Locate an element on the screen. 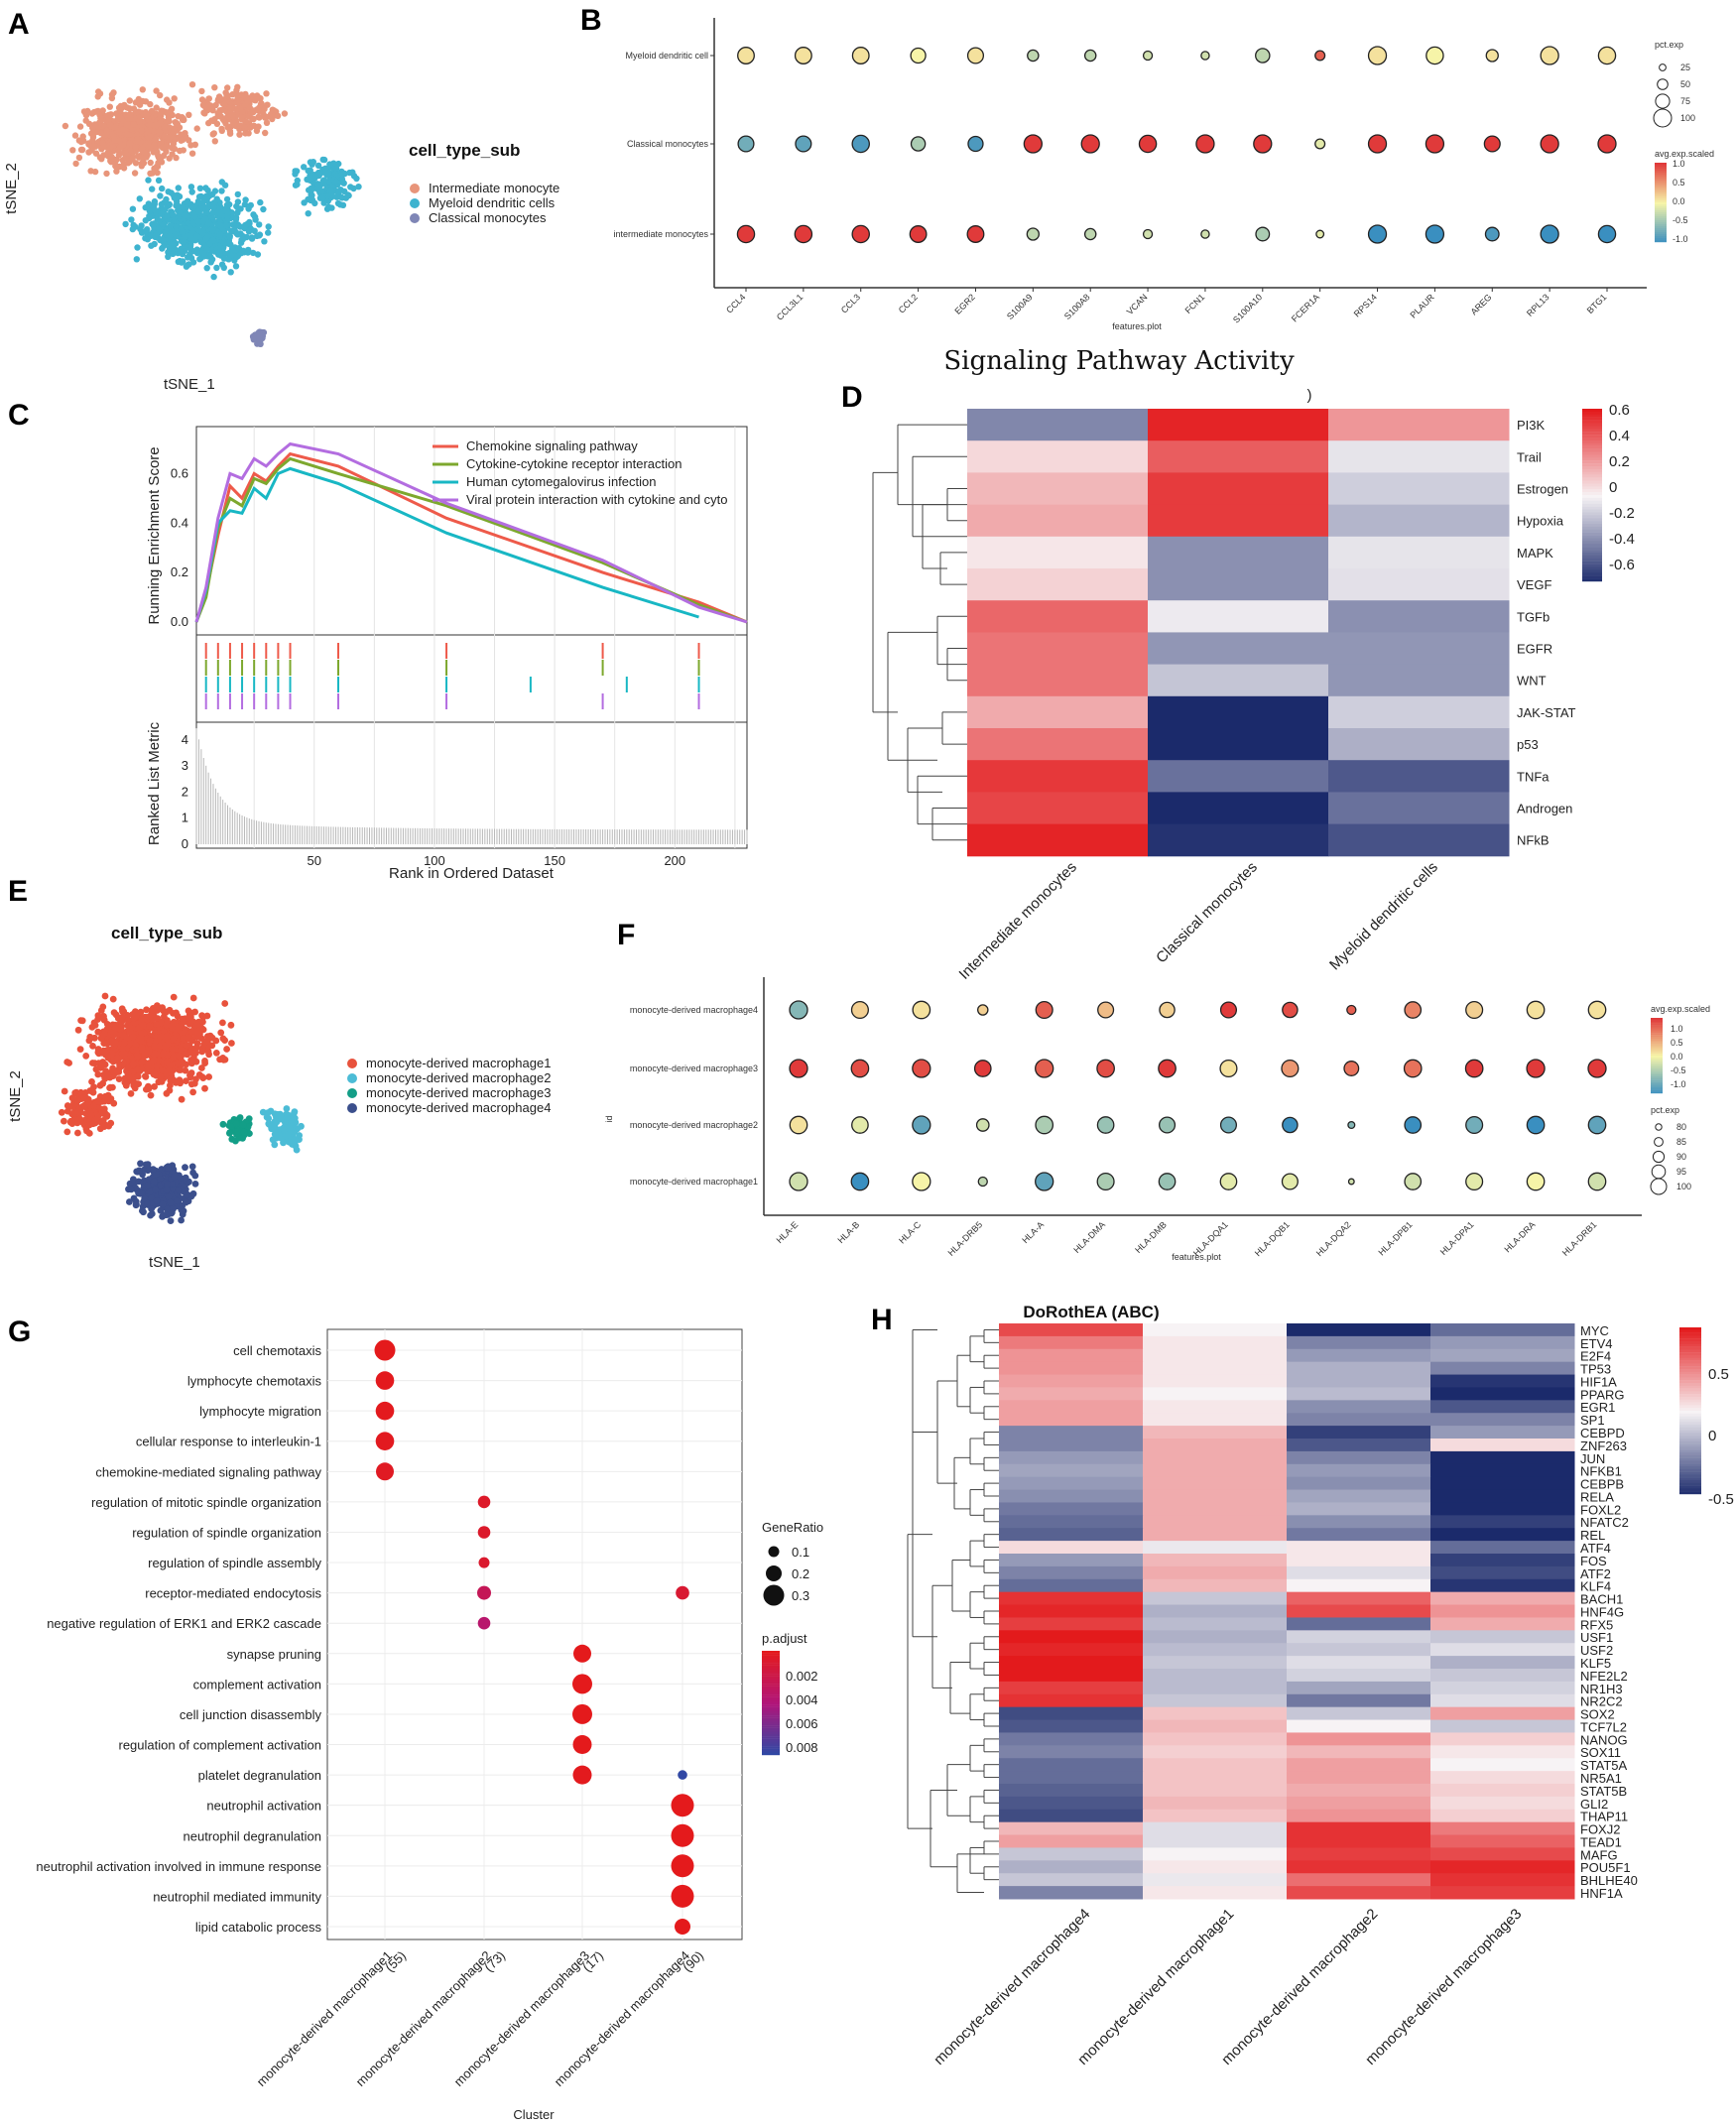 This screenshot has height=2127, width=1736. panel-h-dendrogram is located at coordinates (953, 1611).